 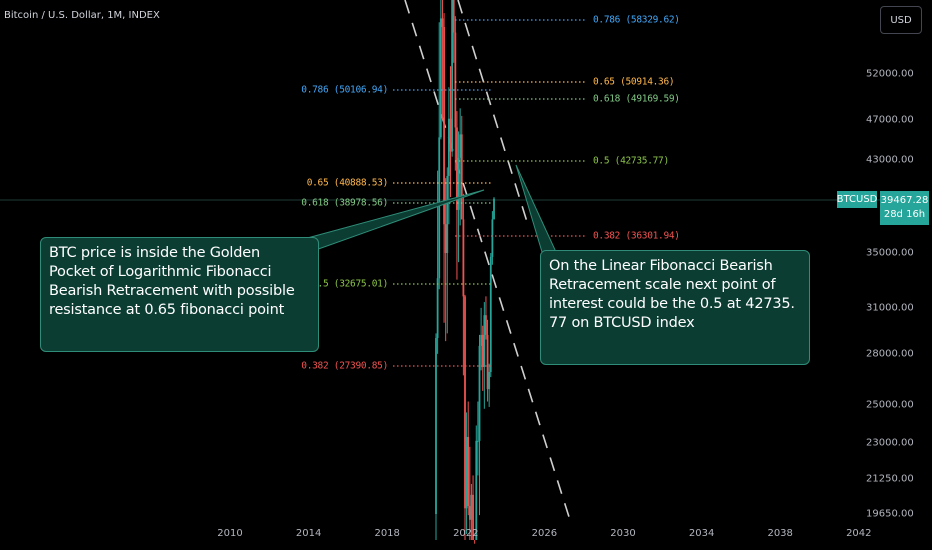 What do you see at coordinates (890, 74) in the screenshot?
I see `price-tick-label: 52000.00` at bounding box center [890, 74].